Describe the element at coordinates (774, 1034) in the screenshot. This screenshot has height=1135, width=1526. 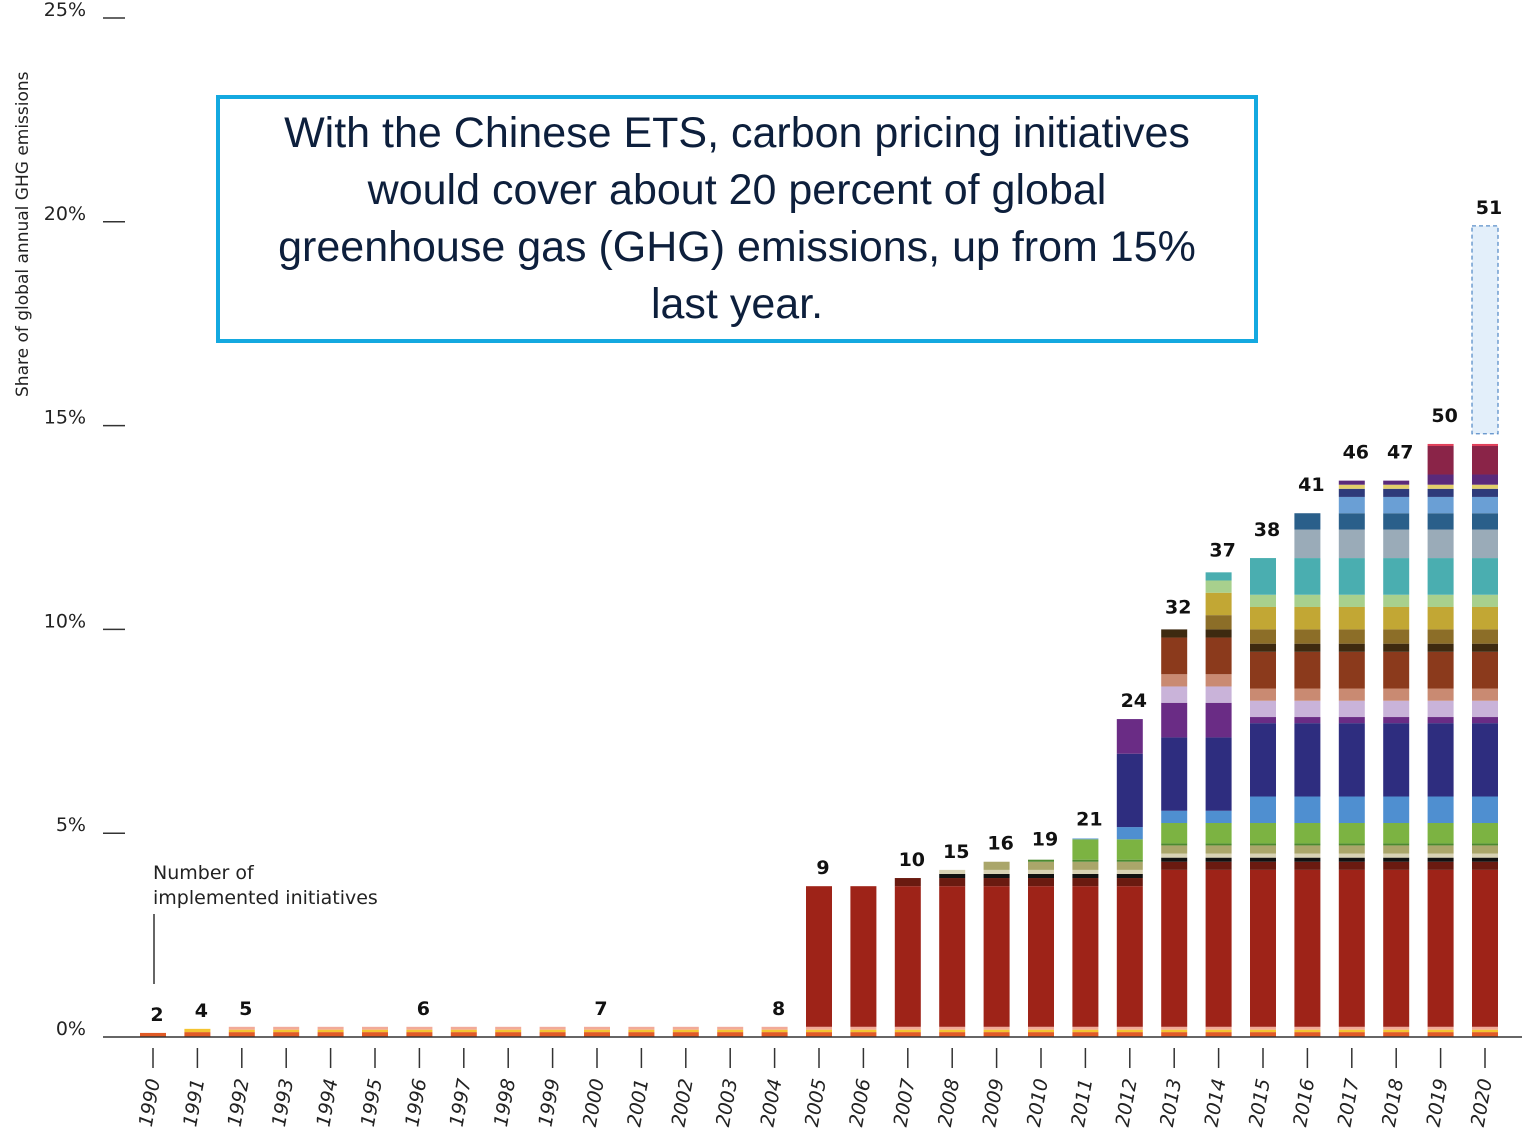
I see `bar-segment-2004` at that location.